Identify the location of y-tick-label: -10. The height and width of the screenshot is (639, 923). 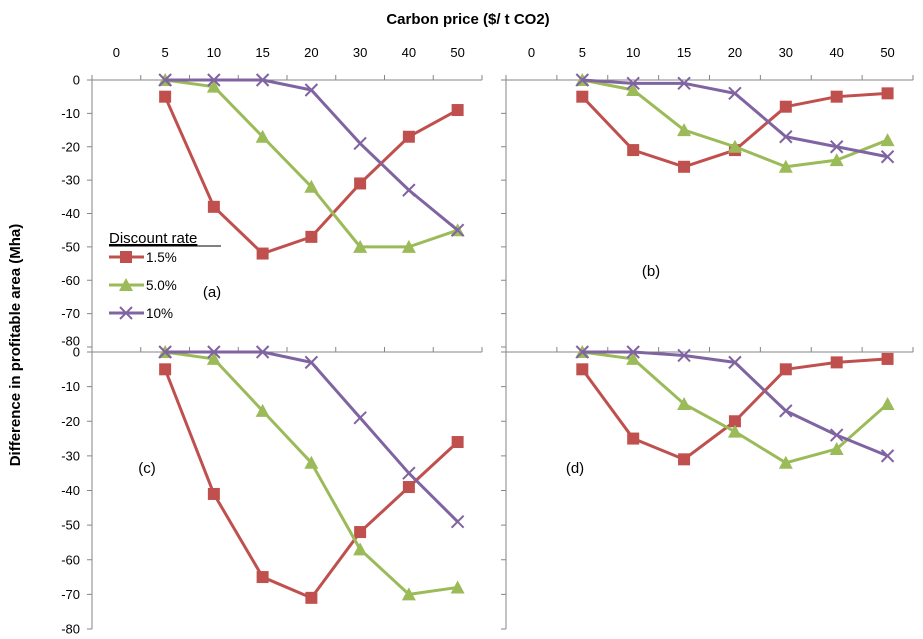
(70, 386).